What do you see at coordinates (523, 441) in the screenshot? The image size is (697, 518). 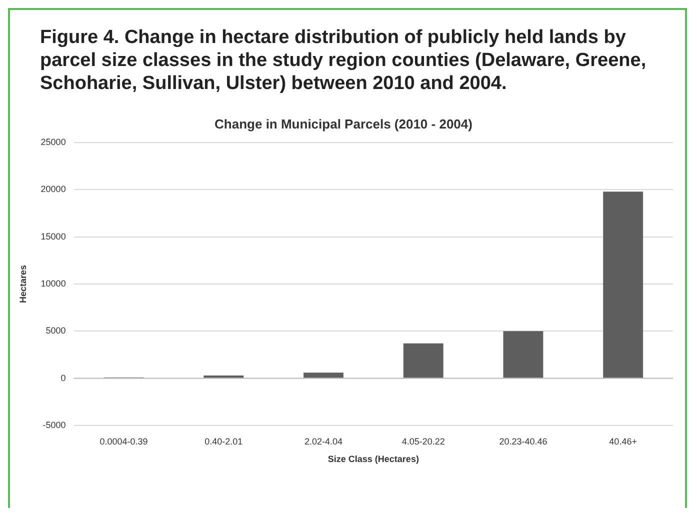 I see `x-tick-label: 20.23-40.46` at bounding box center [523, 441].